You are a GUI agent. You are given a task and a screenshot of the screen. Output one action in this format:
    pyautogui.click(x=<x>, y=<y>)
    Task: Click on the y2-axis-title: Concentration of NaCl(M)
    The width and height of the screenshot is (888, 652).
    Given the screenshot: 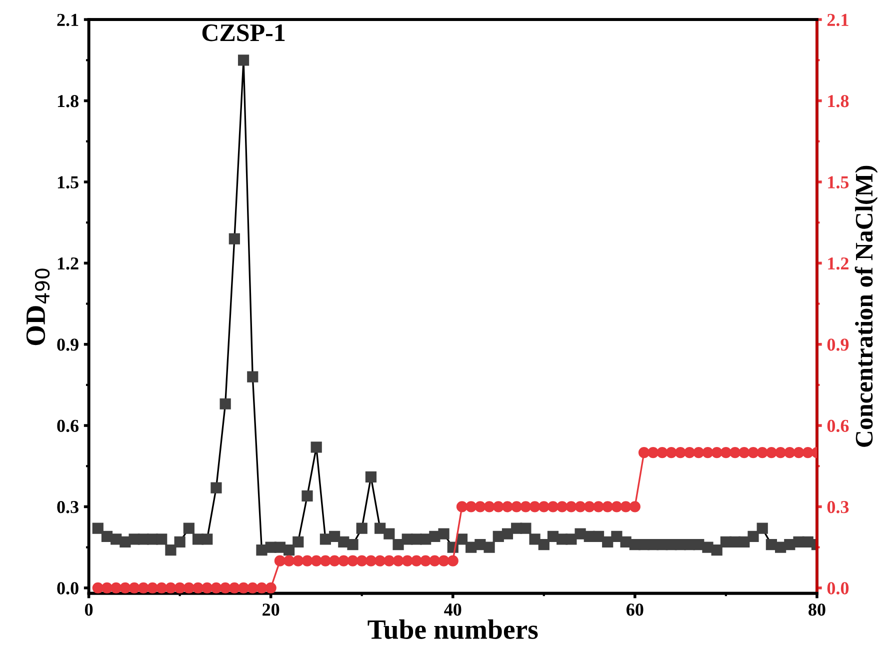 What is the action you would take?
    pyautogui.click(x=866, y=306)
    